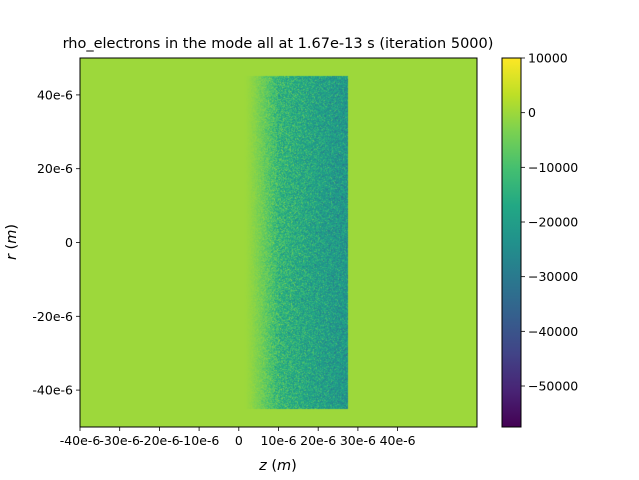  I want to click on x-tick-label: 0, so click(239, 440).